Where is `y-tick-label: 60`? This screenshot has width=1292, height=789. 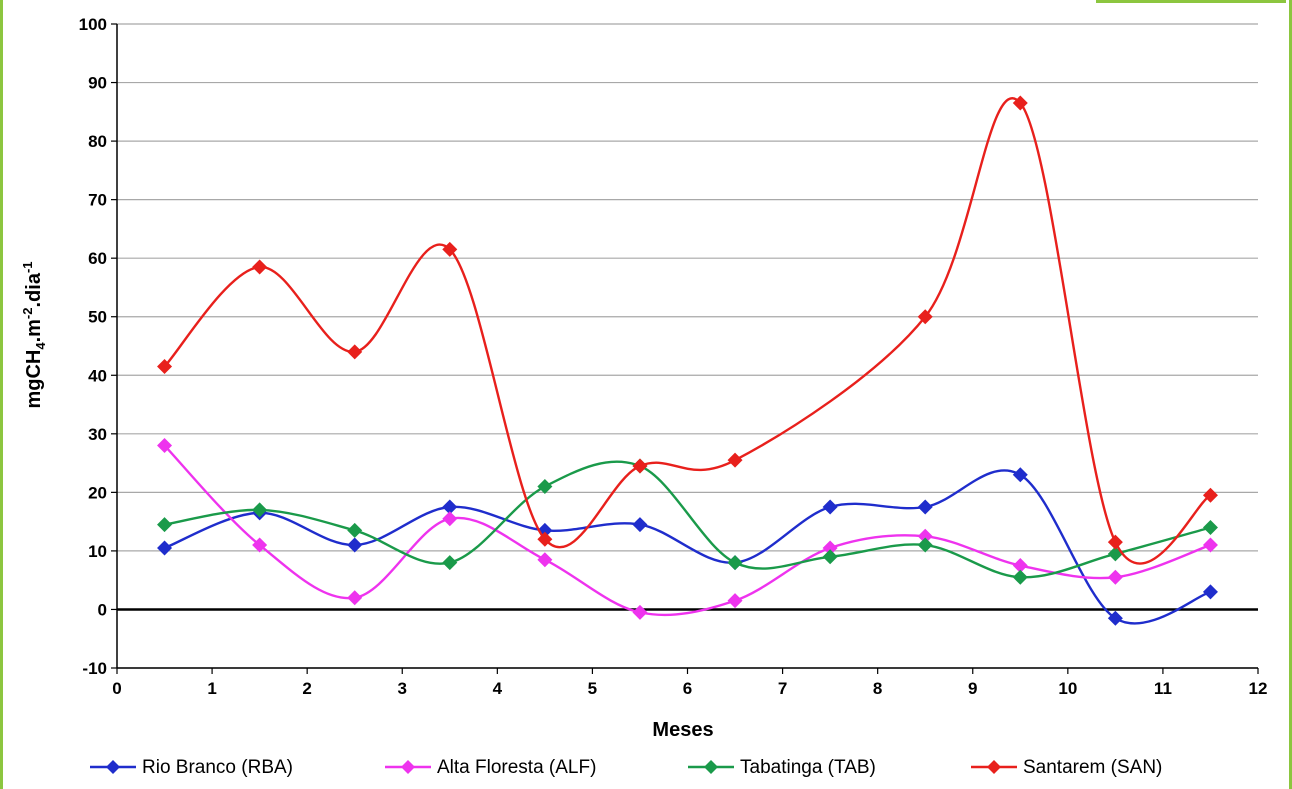 y-tick-label: 60 is located at coordinates (97, 258).